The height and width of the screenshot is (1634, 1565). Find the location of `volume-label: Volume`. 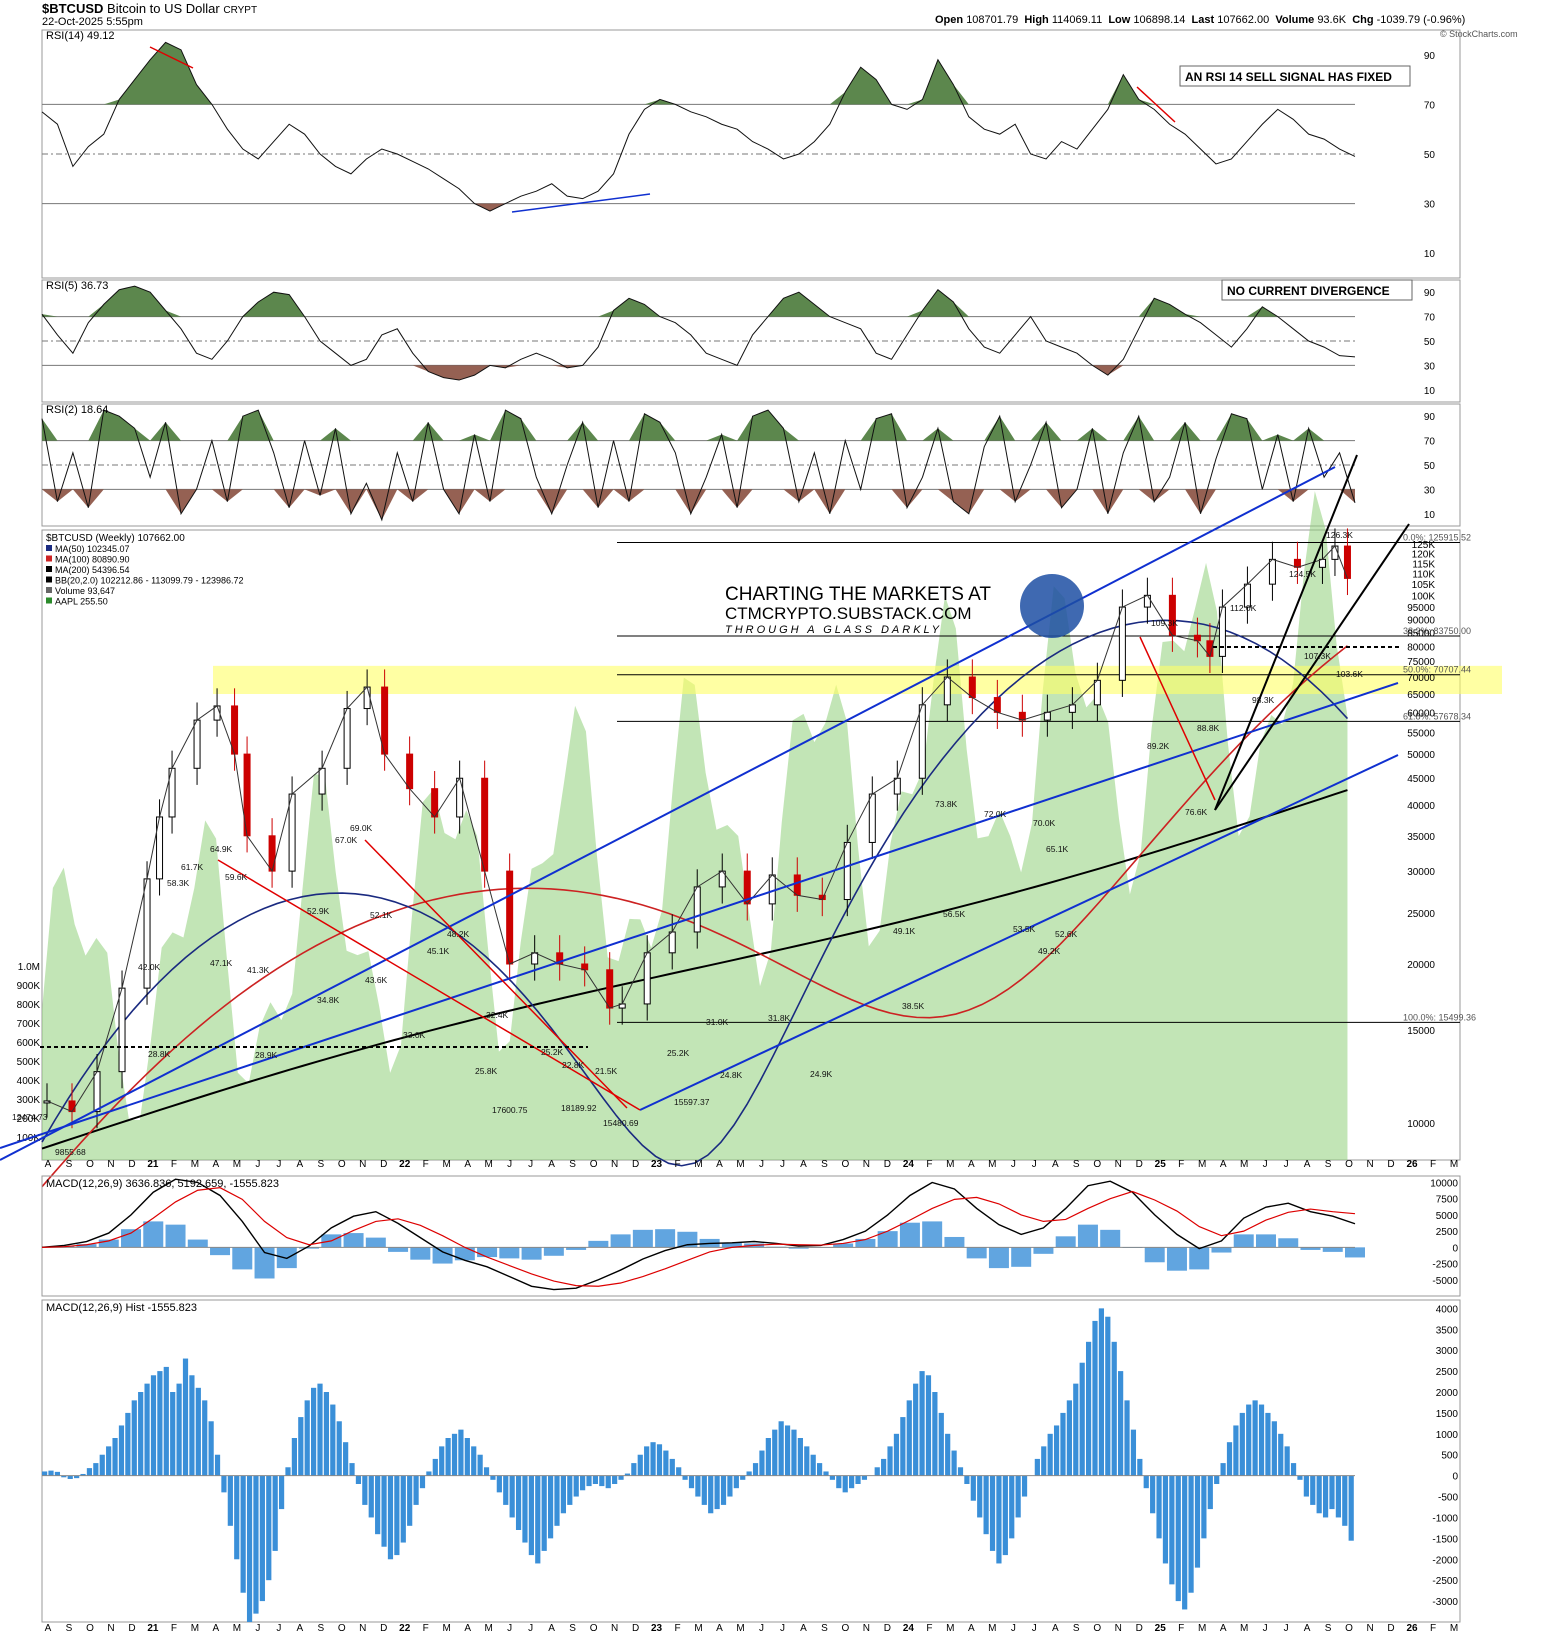

volume-label: Volume is located at coordinates (1295, 20).